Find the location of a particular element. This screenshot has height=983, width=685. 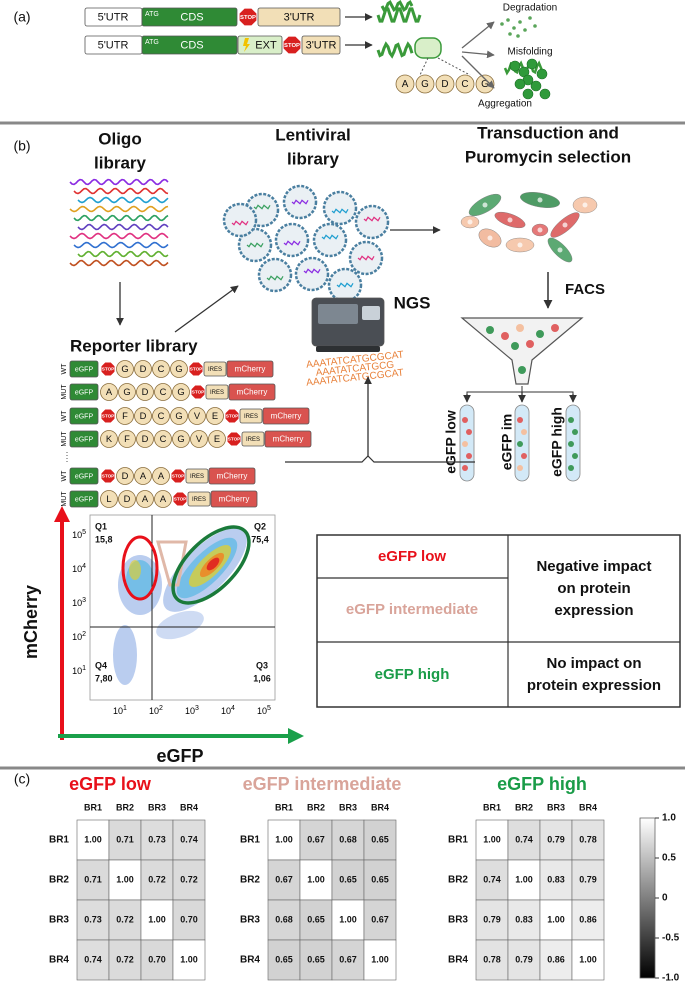

utr5-label: 5'UTR is located at coordinates (113, 45).